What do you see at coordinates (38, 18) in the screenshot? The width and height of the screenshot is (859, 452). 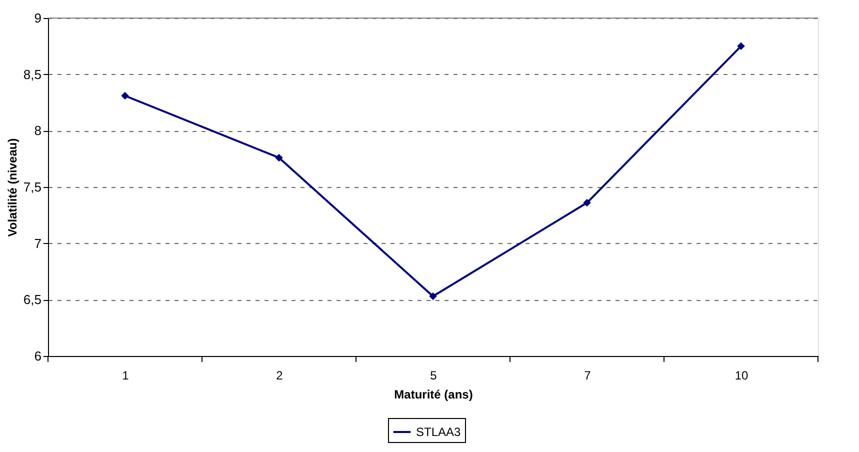 I see `y-tick-label: 9` at bounding box center [38, 18].